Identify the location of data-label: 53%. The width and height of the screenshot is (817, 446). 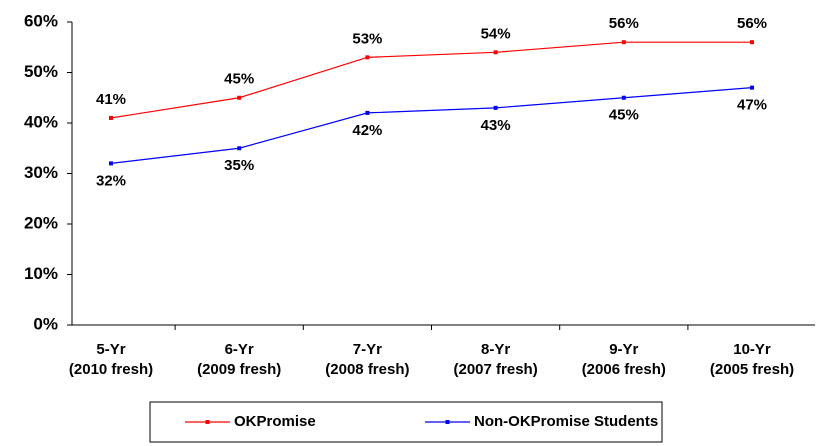
(367, 38).